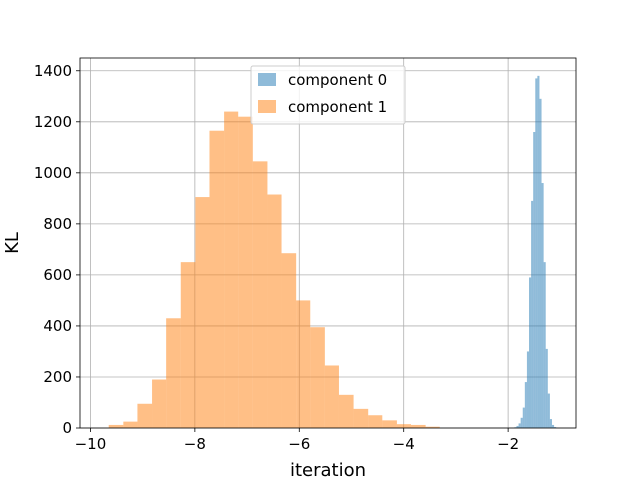 The width and height of the screenshot is (640, 484). Describe the element at coordinates (53, 173) in the screenshot. I see `y-tick-label: 1000` at that location.